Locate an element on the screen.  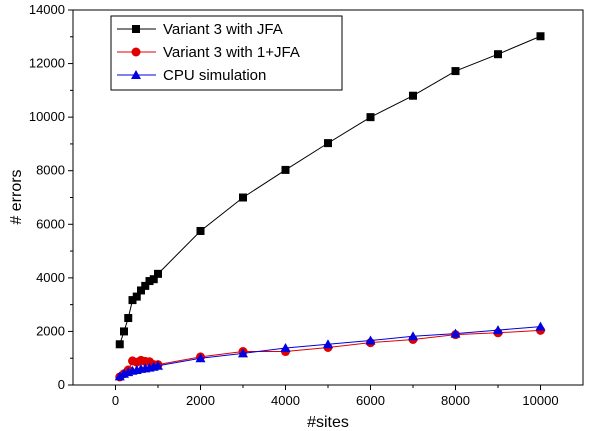
x-tick-label: 10000 is located at coordinates (540, 400).